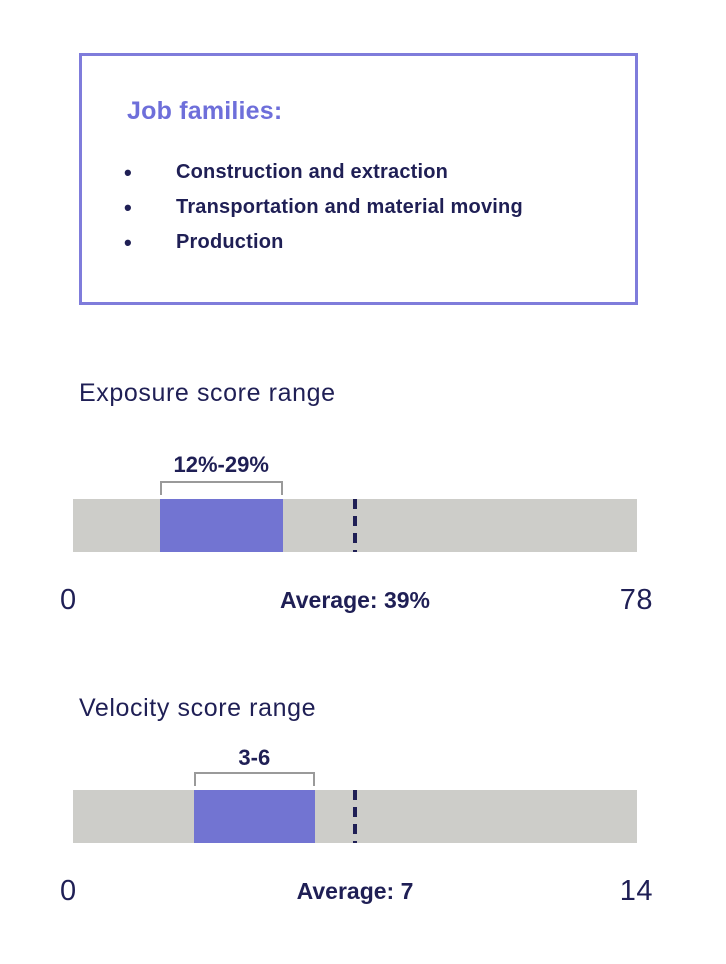  What do you see at coordinates (198, 708) in the screenshot?
I see `chart-title: Velocity score range` at bounding box center [198, 708].